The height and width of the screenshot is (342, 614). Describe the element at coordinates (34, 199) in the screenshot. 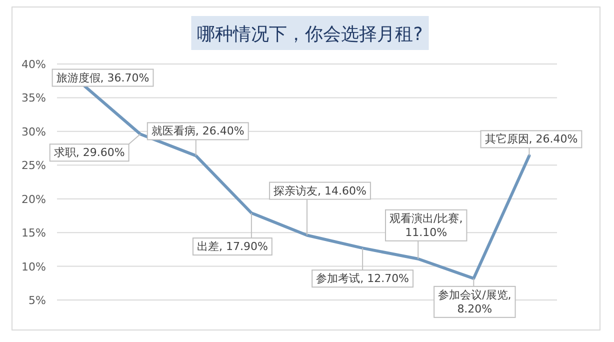

I see `y-tick-label: 20%` at that location.